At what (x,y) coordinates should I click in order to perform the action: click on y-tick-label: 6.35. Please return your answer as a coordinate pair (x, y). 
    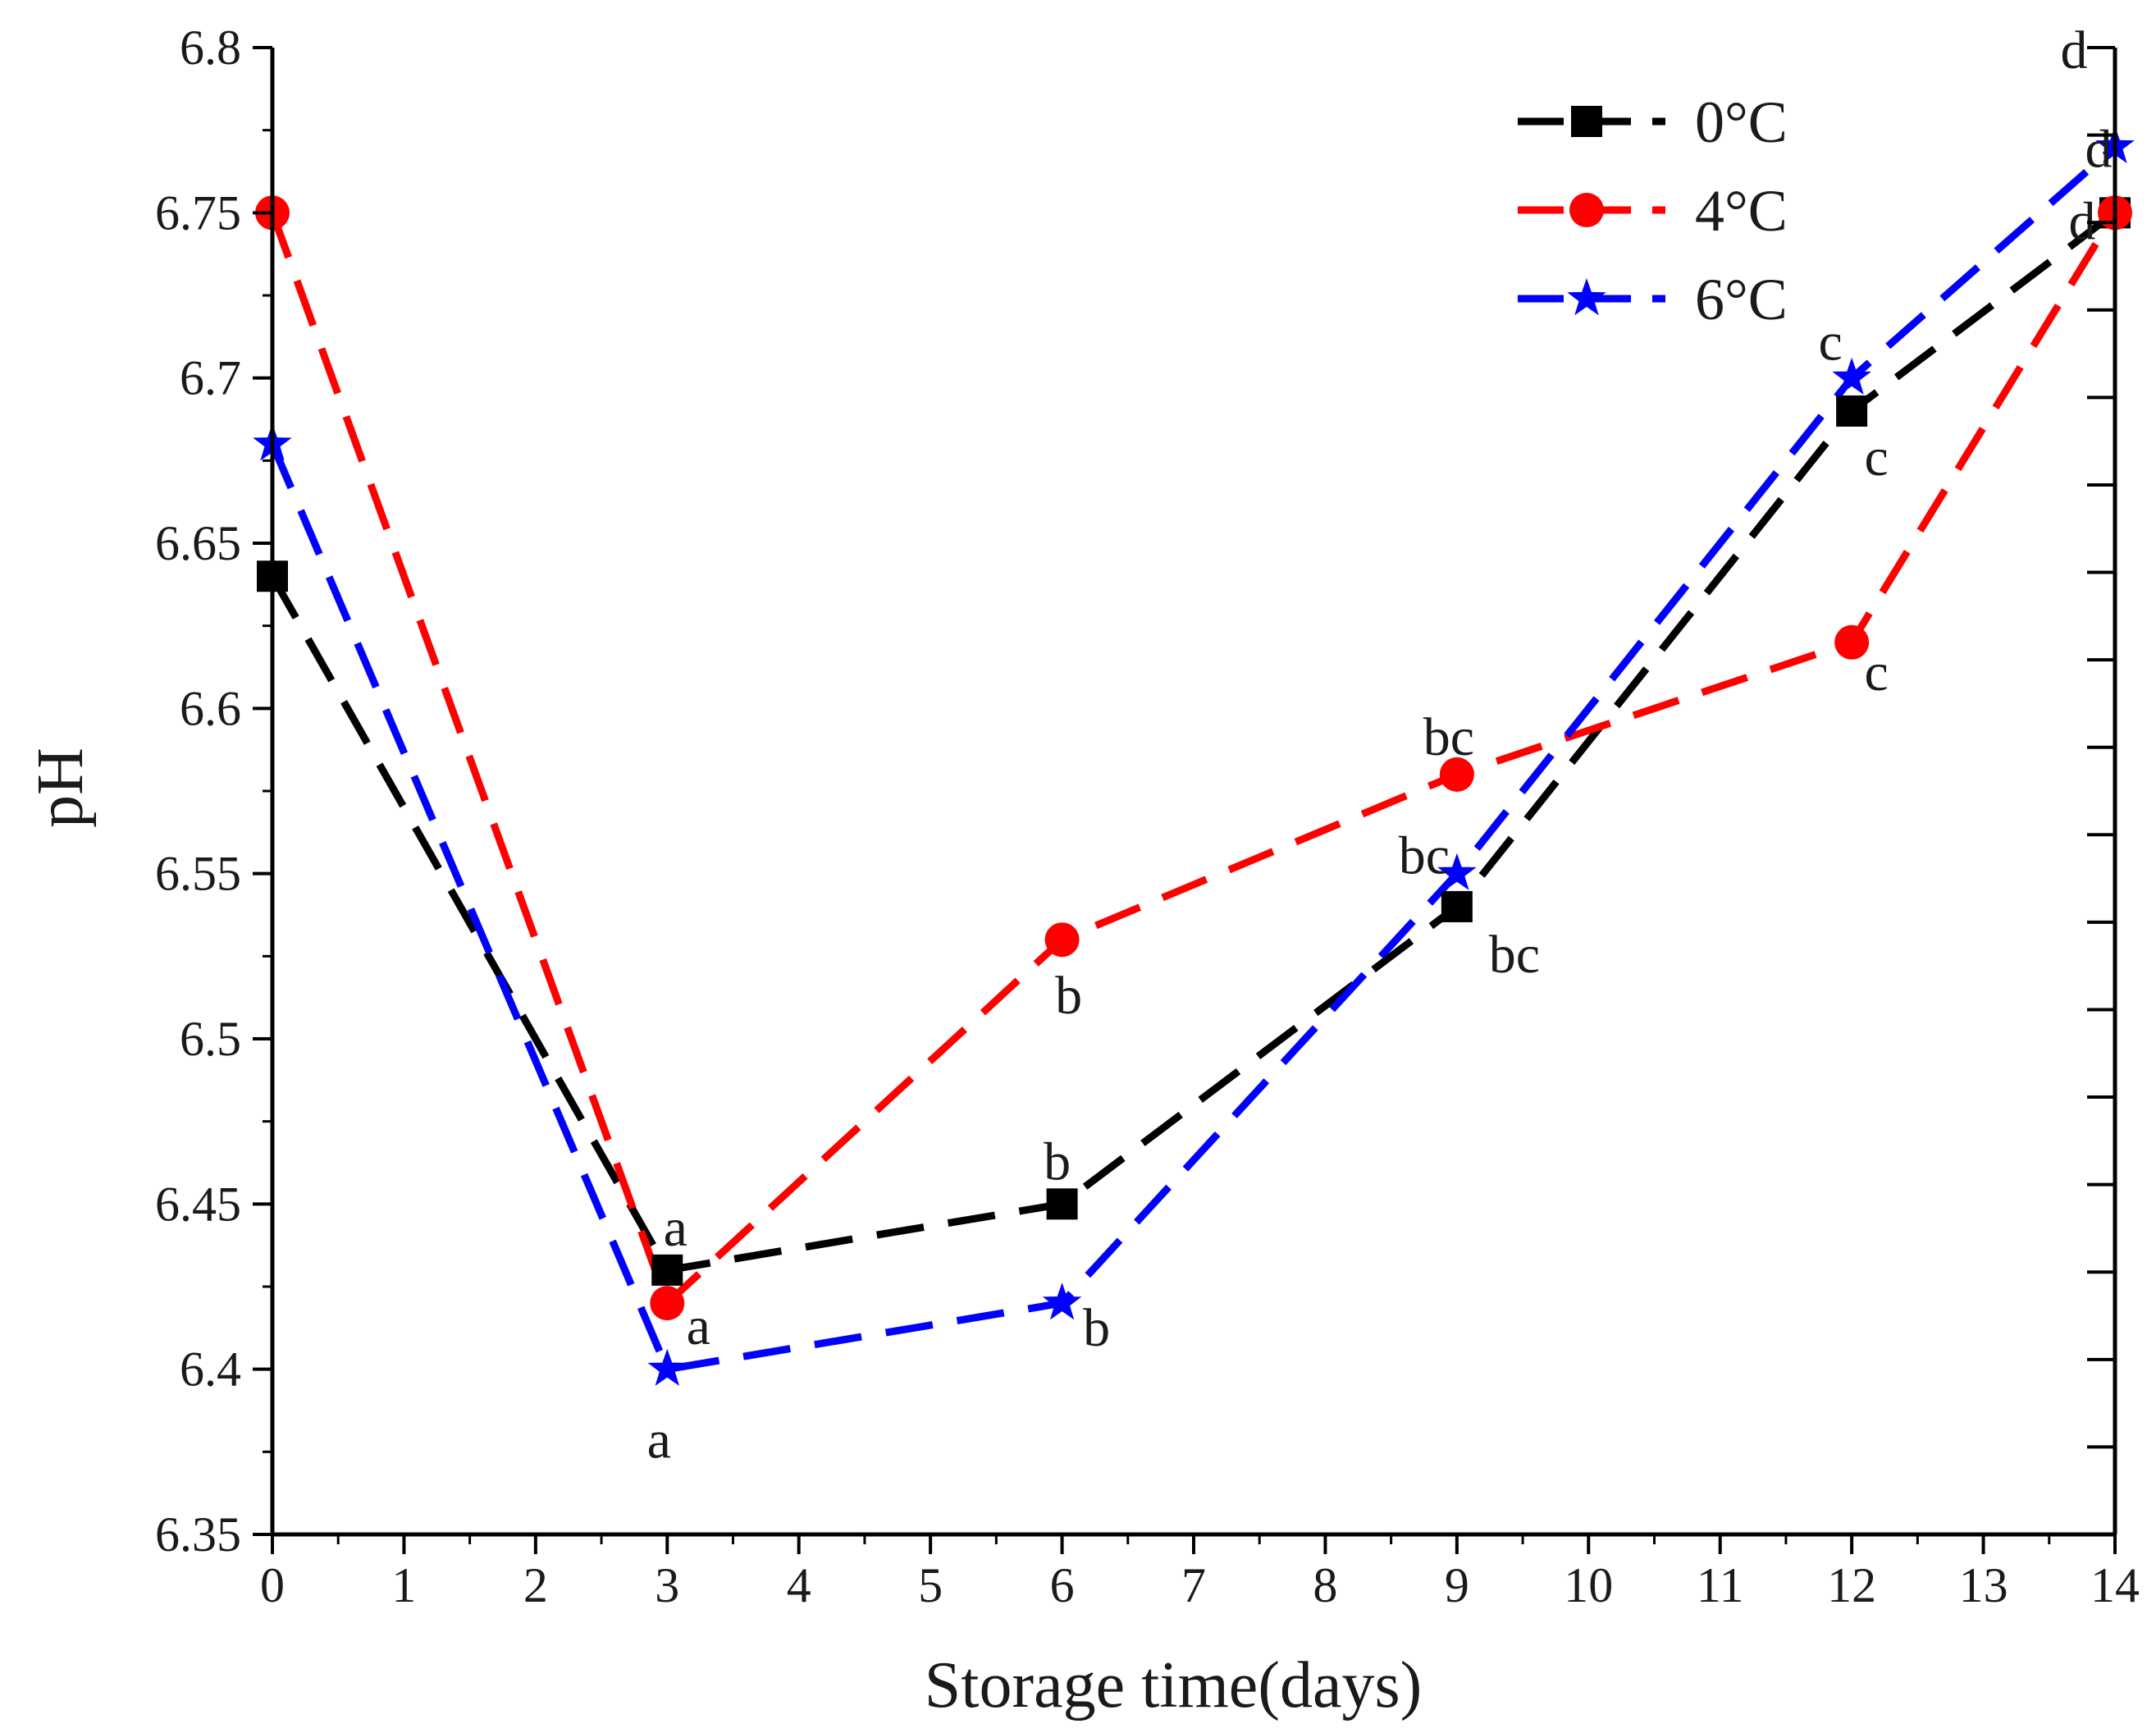
    Looking at the image, I should click on (198, 1534).